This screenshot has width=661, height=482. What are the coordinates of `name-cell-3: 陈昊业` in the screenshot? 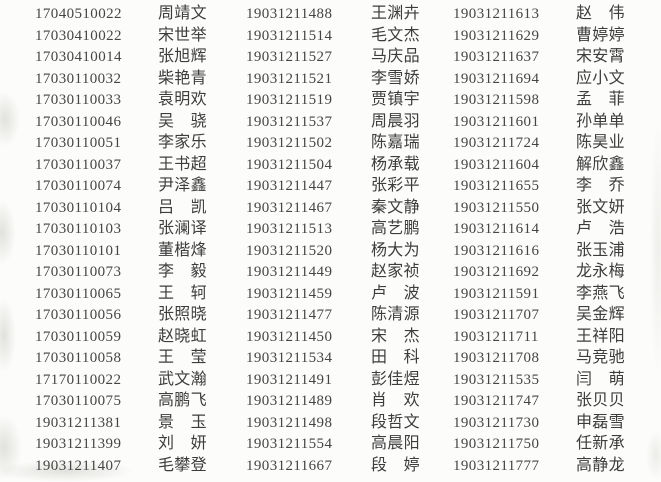 It's located at (600, 142).